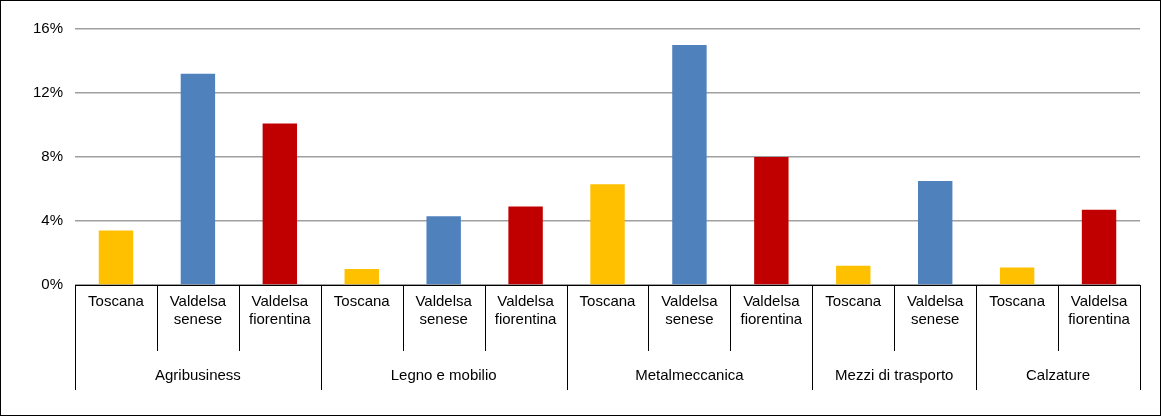 The image size is (1161, 416). I want to click on y-tick-label: 0%, so click(52, 284).